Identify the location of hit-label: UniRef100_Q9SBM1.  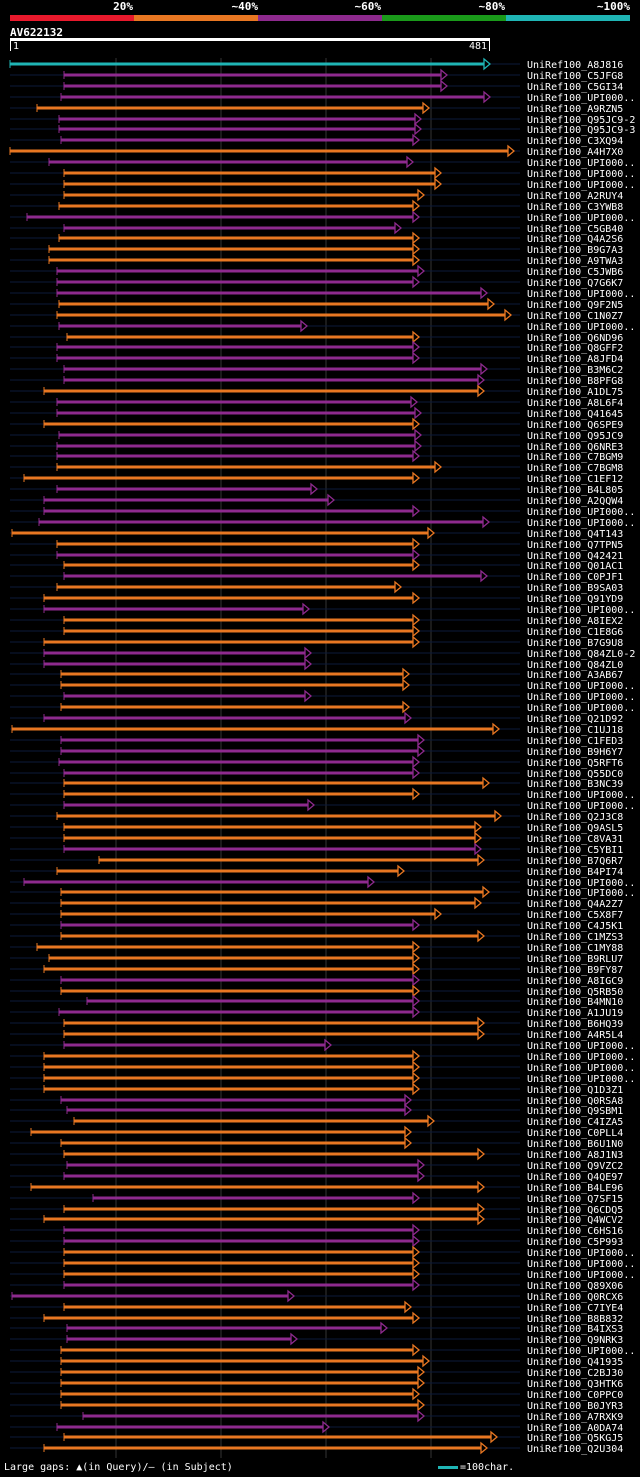
(575, 1111).